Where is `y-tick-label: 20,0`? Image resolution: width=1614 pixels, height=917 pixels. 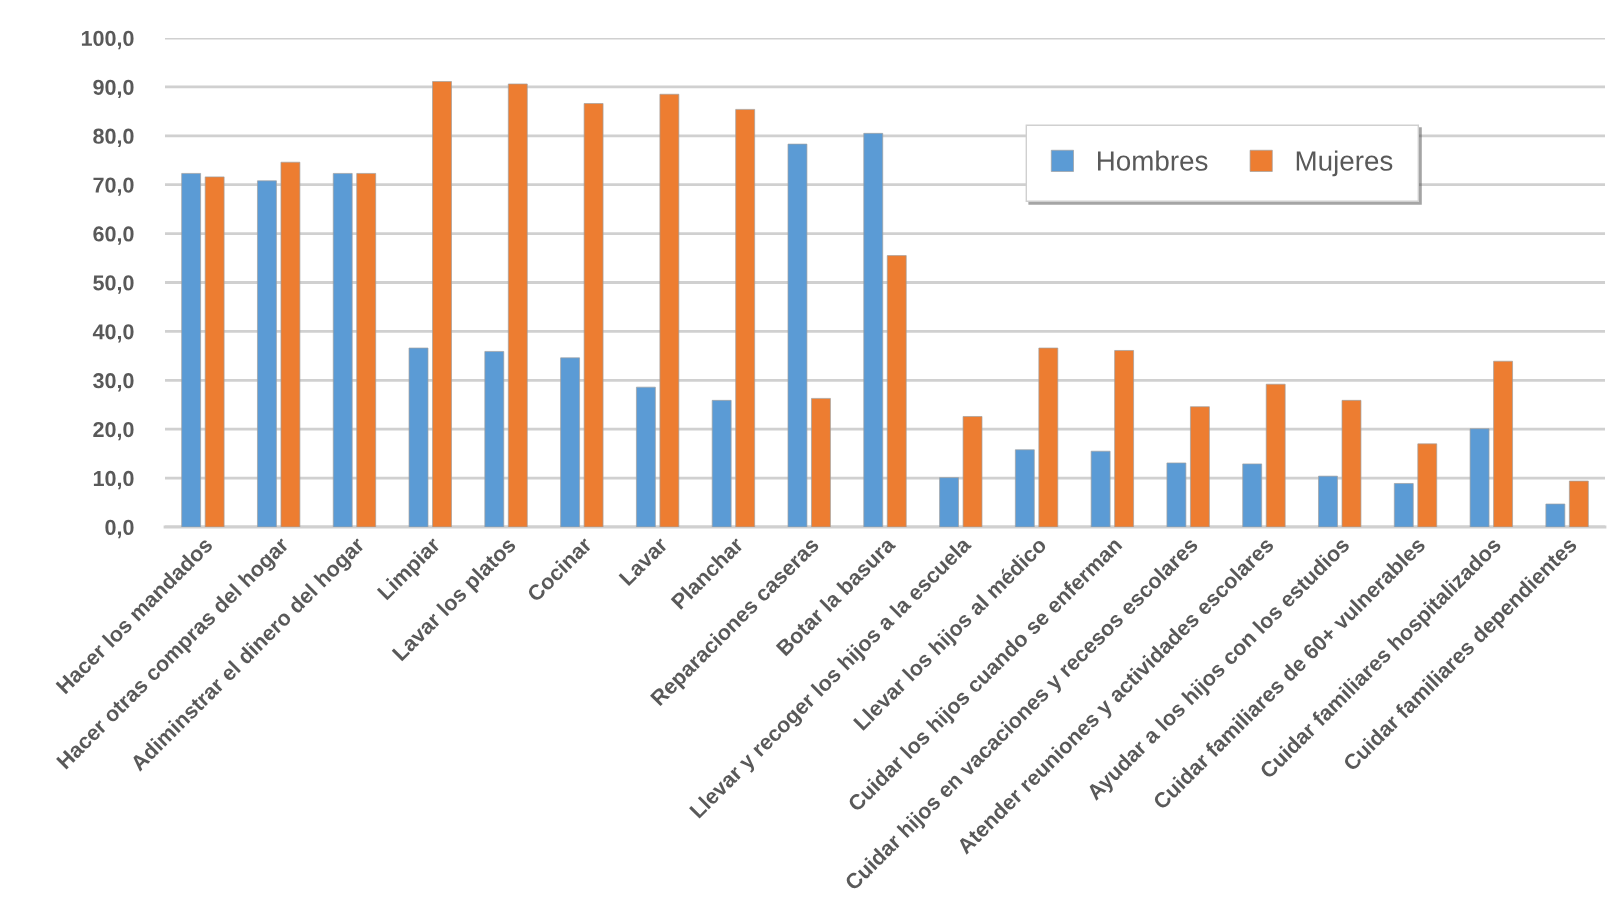 y-tick-label: 20,0 is located at coordinates (113, 431).